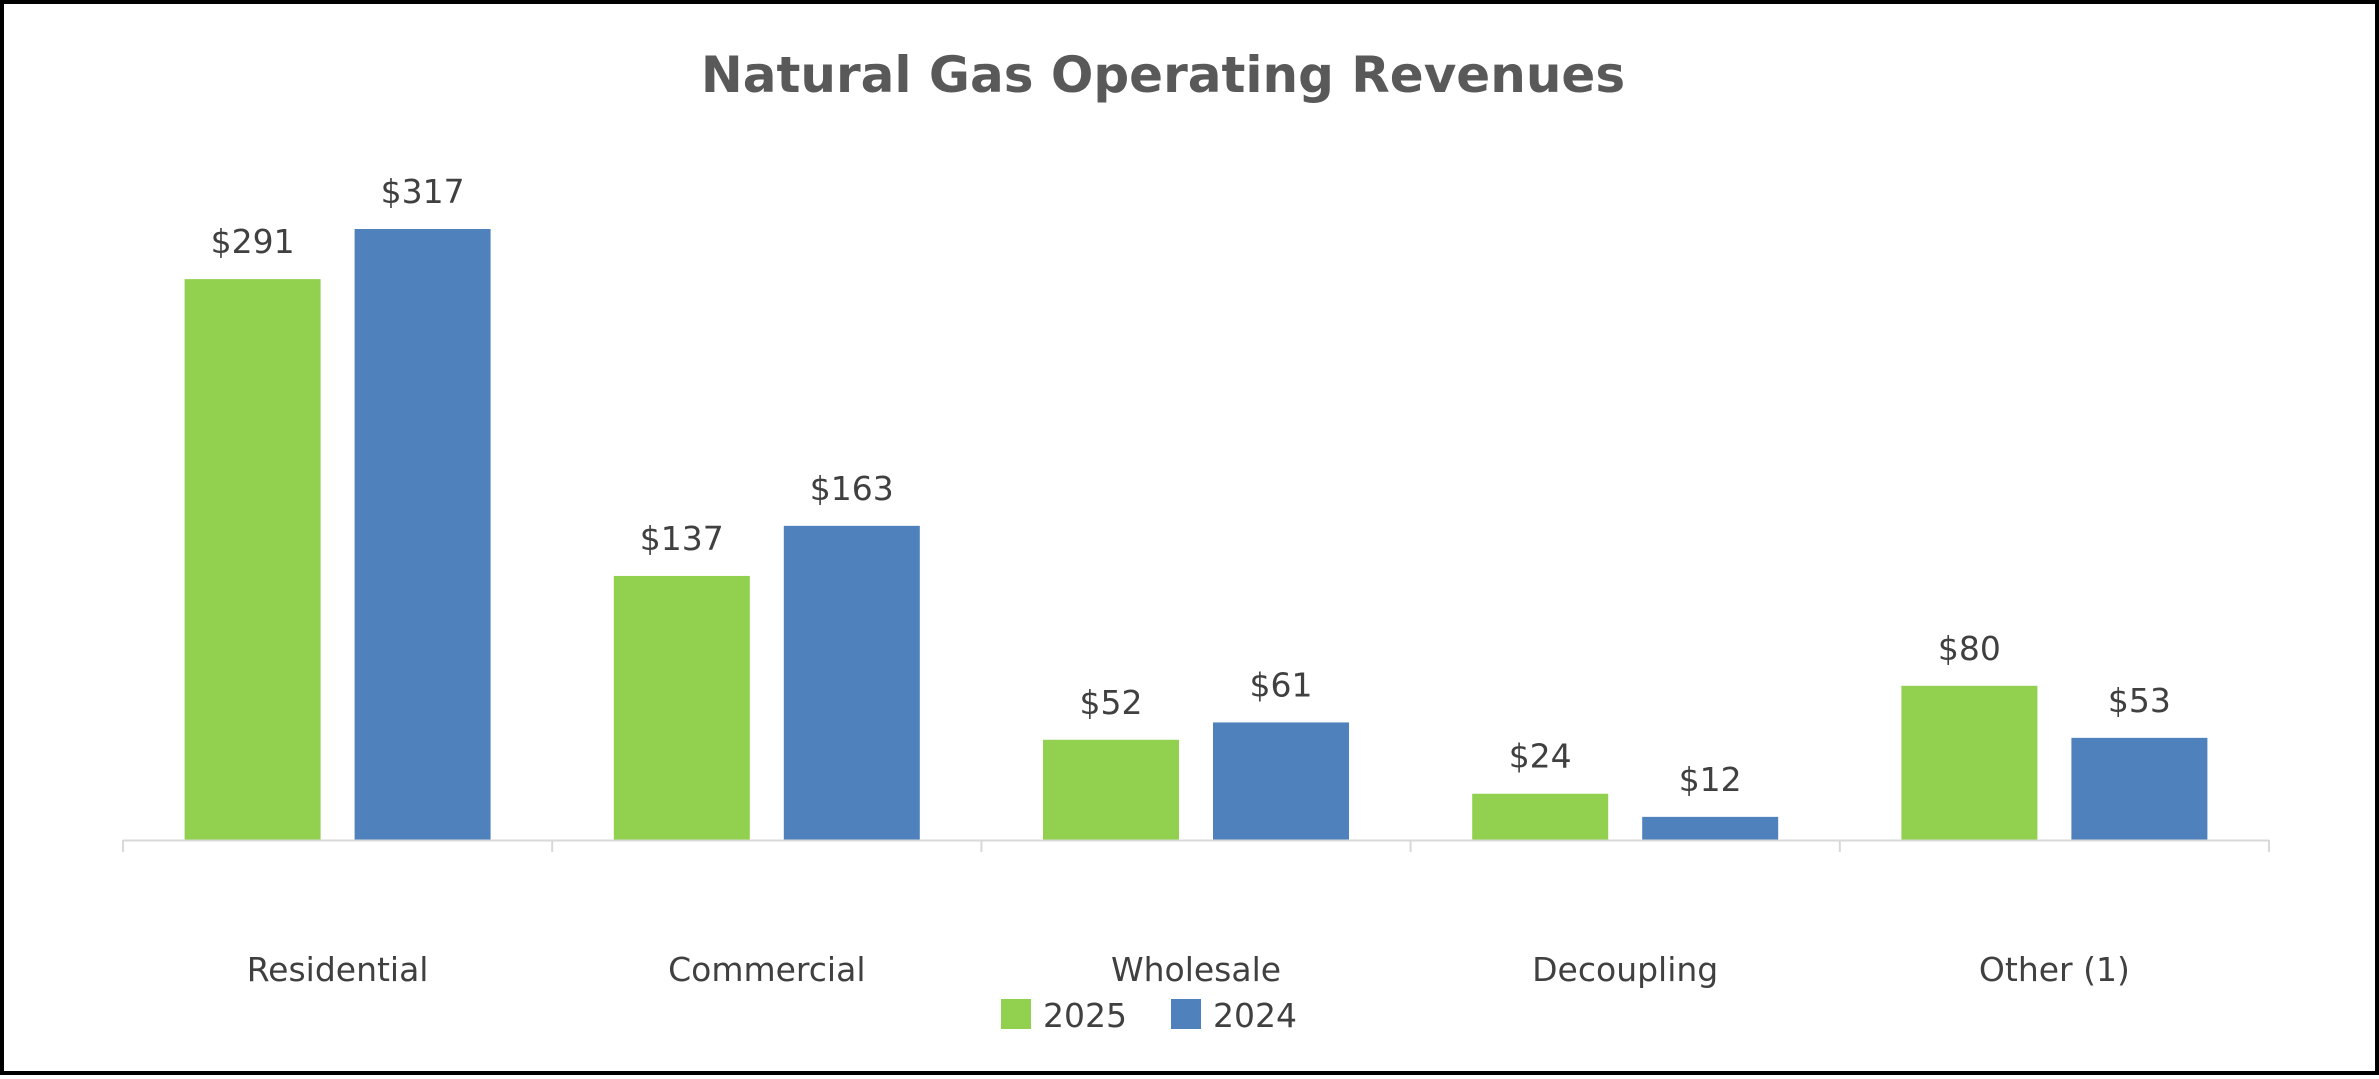  What do you see at coordinates (766, 969) in the screenshot?
I see `category-label-commercial: Commercial` at bounding box center [766, 969].